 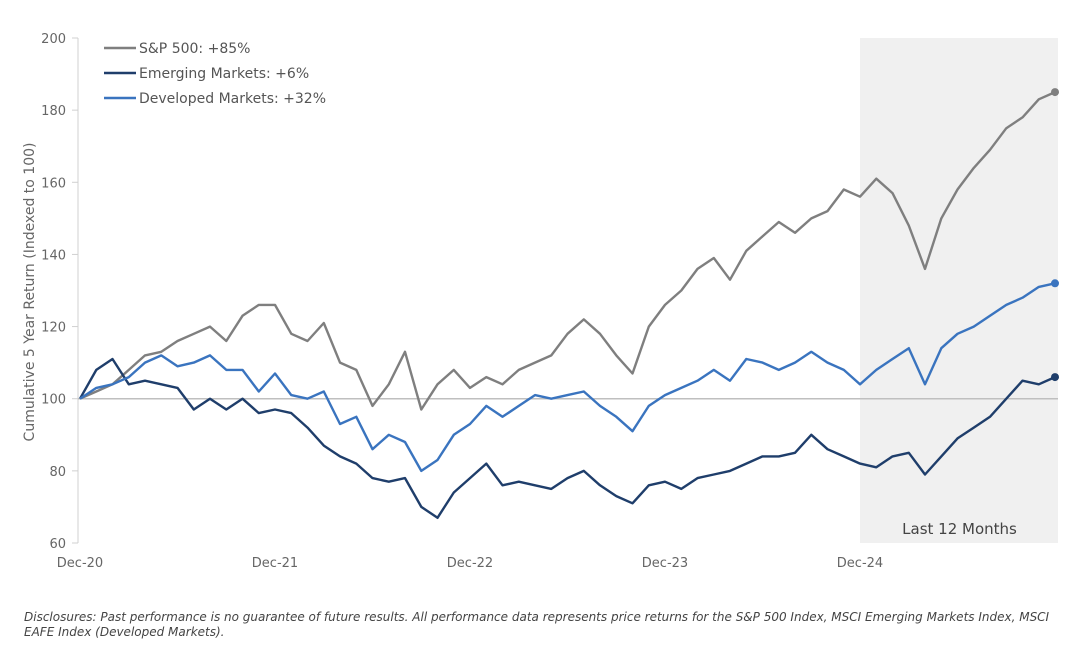 What do you see at coordinates (53, 328) in the screenshot?
I see `y-tick-label: 120` at bounding box center [53, 328].